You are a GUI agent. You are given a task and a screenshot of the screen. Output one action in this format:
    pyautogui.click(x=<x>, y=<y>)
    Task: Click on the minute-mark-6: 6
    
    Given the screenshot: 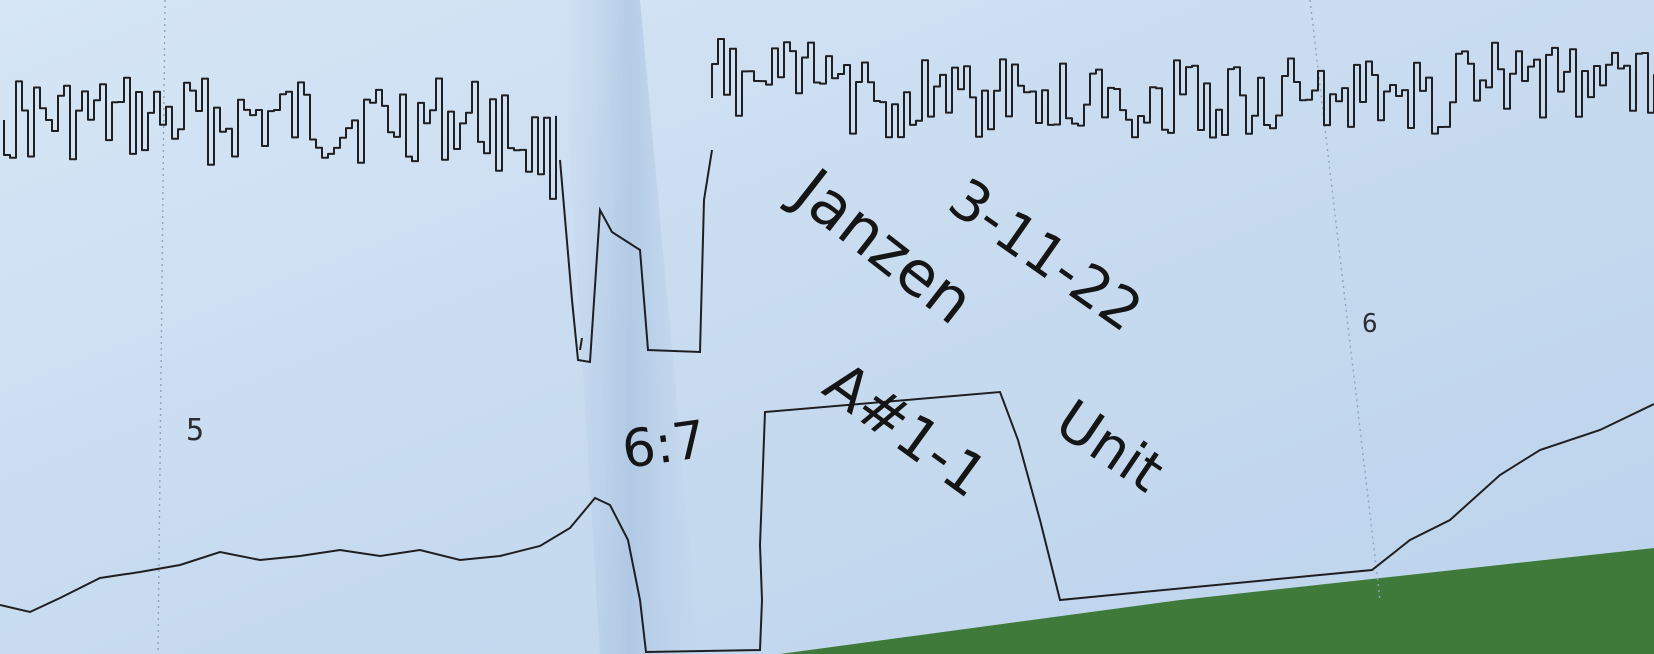 What is the action you would take?
    pyautogui.click(x=1370, y=324)
    